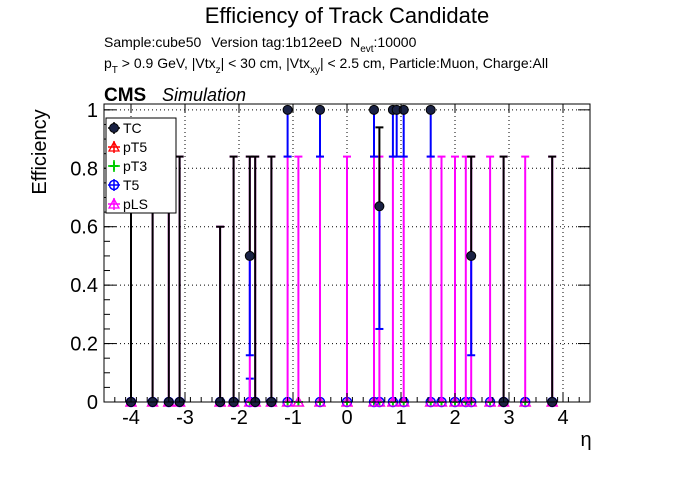 The image size is (696, 477). I want to click on x-tick-label: 0, so click(346, 418).